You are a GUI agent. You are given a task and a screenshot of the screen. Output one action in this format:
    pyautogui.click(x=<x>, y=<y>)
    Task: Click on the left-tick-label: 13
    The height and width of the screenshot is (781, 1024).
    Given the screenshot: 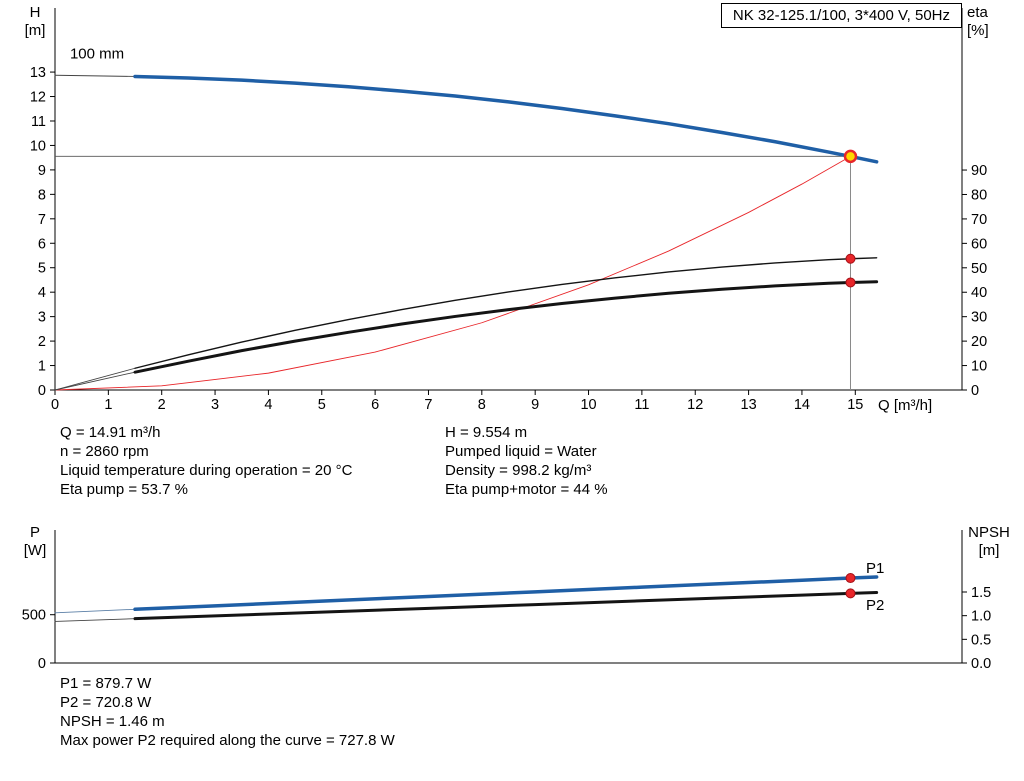 What is the action you would take?
    pyautogui.click(x=38, y=73)
    